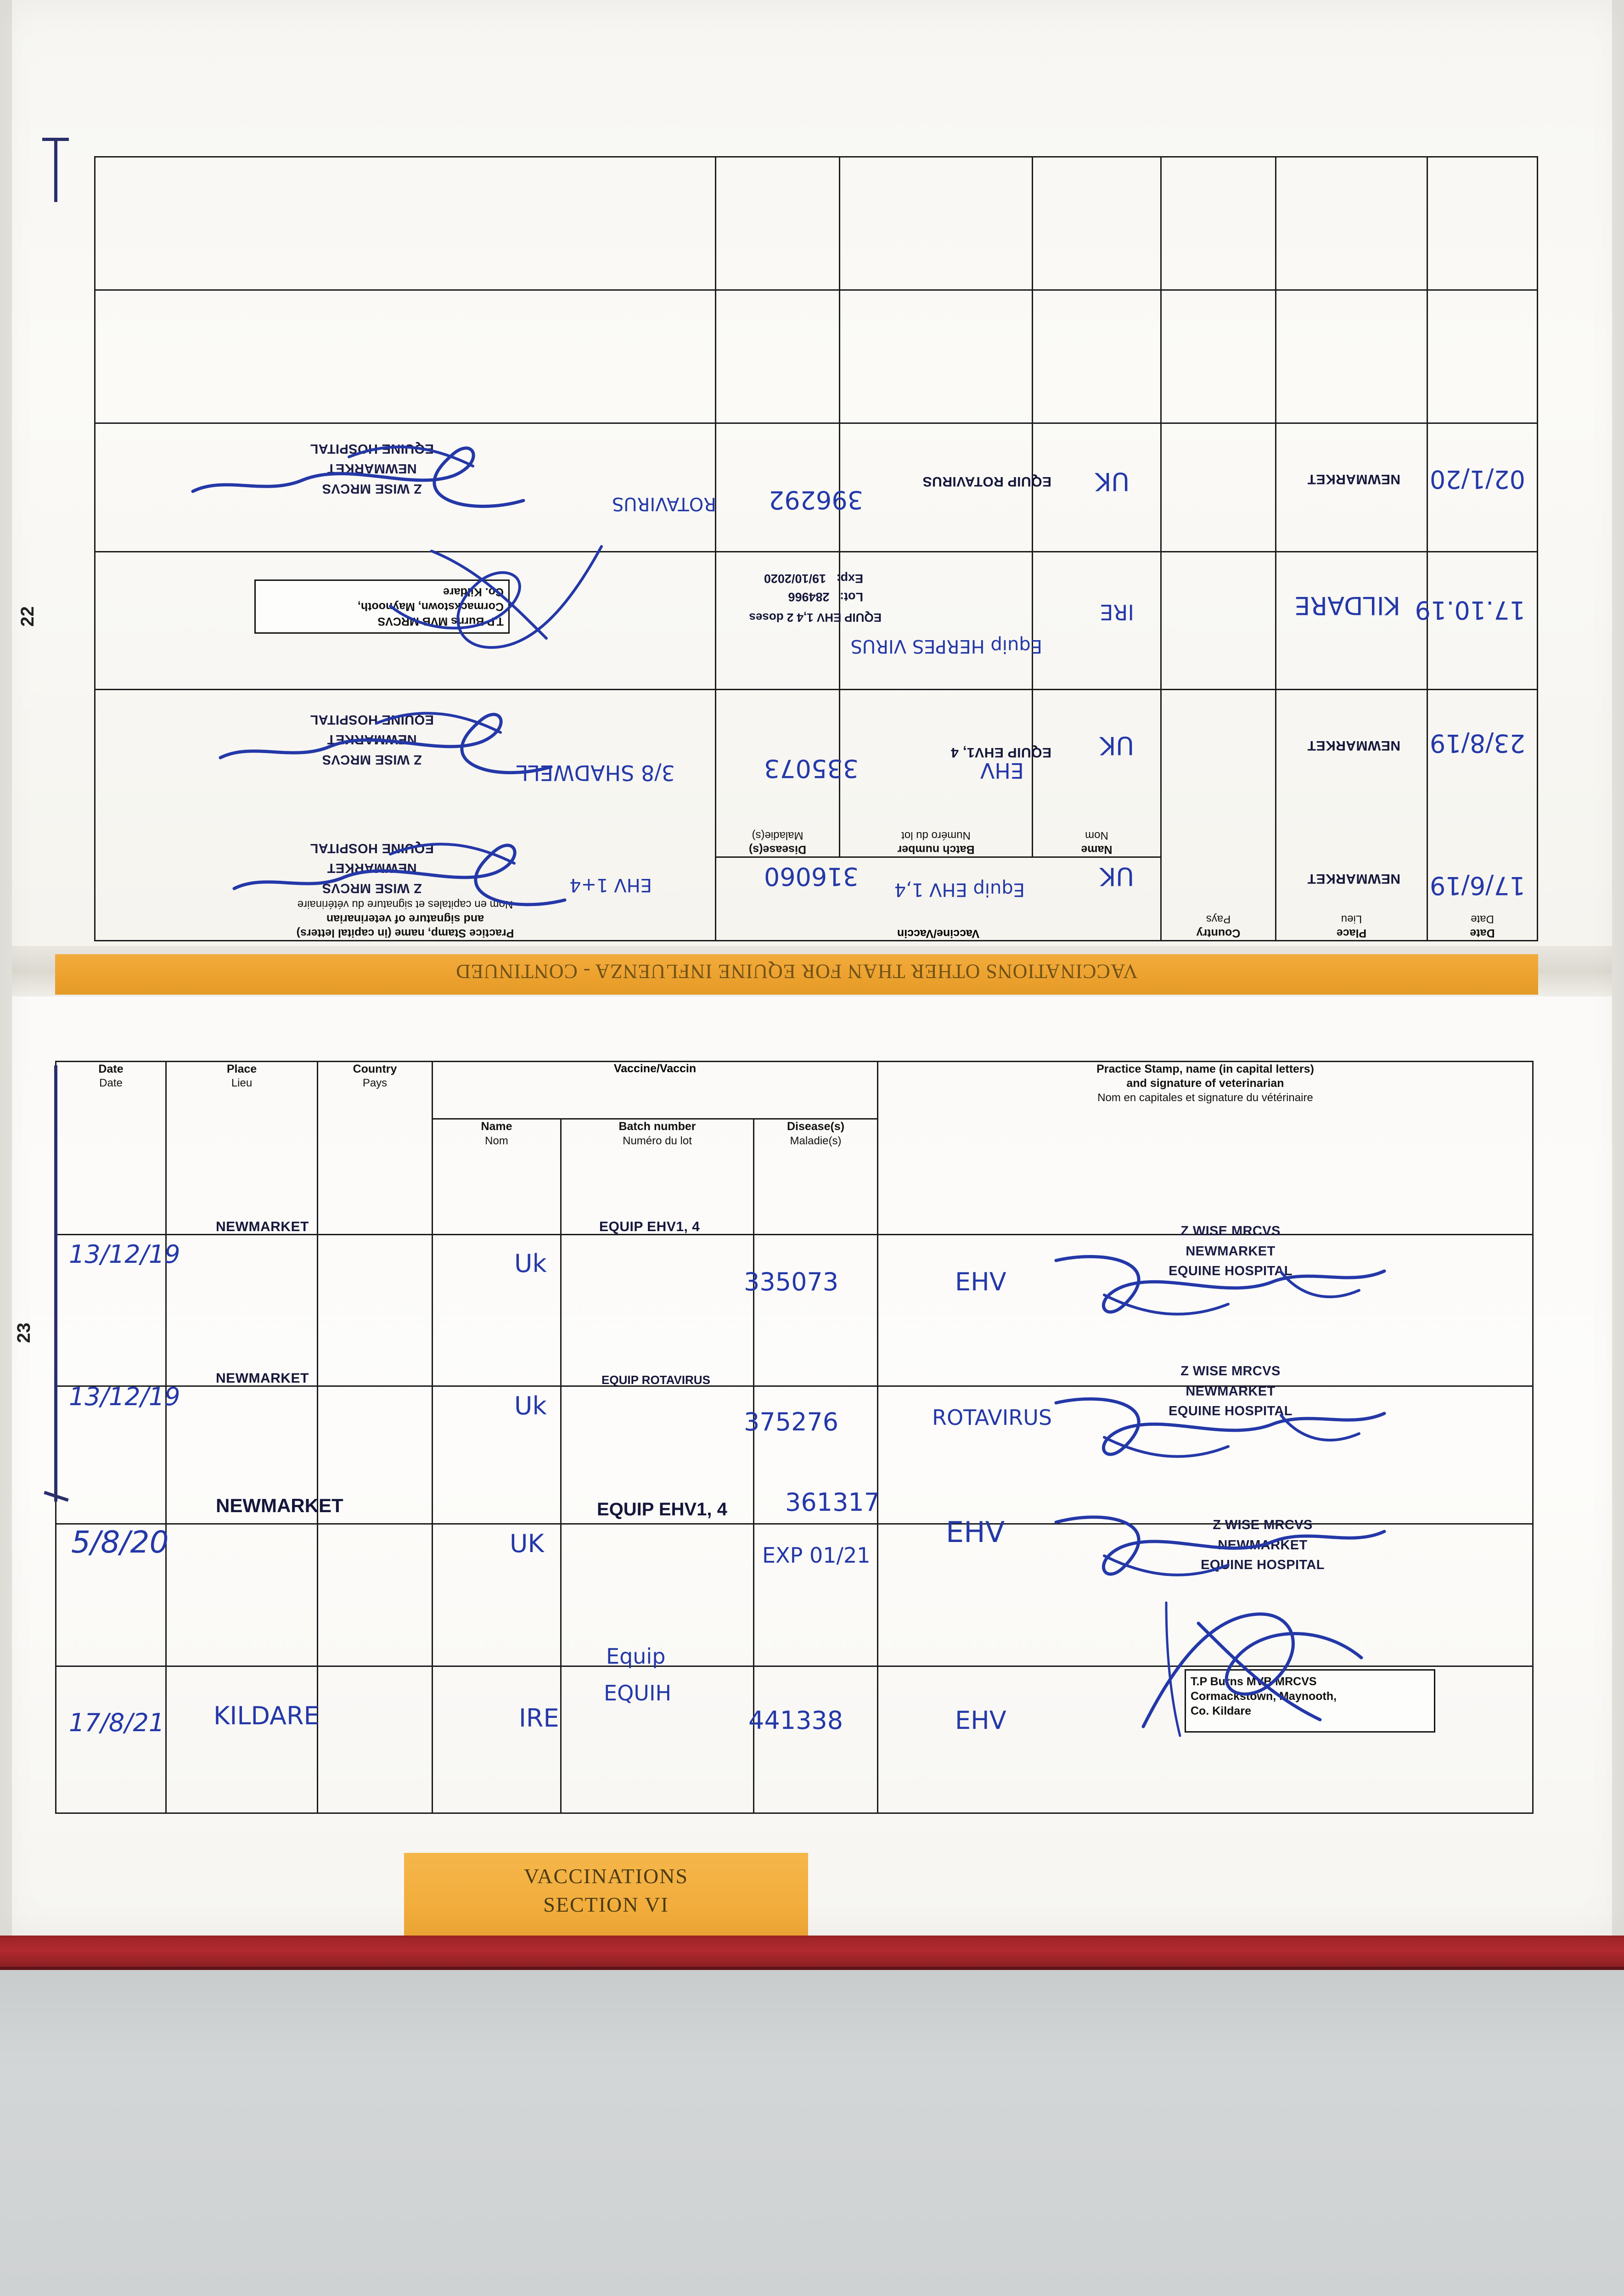  I want to click on hw-date-1: 17/6/19, so click(1477, 885).